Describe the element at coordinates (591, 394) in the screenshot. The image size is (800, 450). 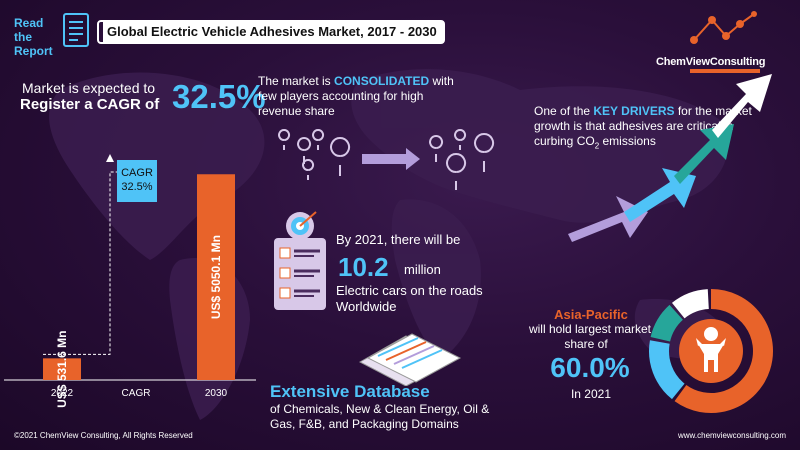
I see `asia-year: In 2021` at that location.